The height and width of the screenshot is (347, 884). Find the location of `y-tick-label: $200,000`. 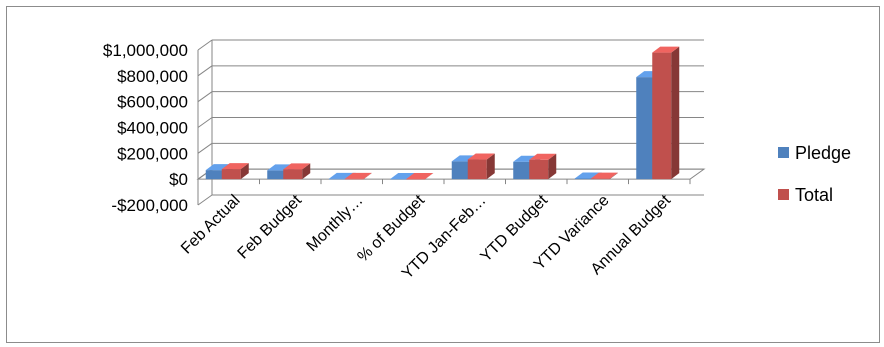

y-tick-label: $200,000 is located at coordinates (152, 153).